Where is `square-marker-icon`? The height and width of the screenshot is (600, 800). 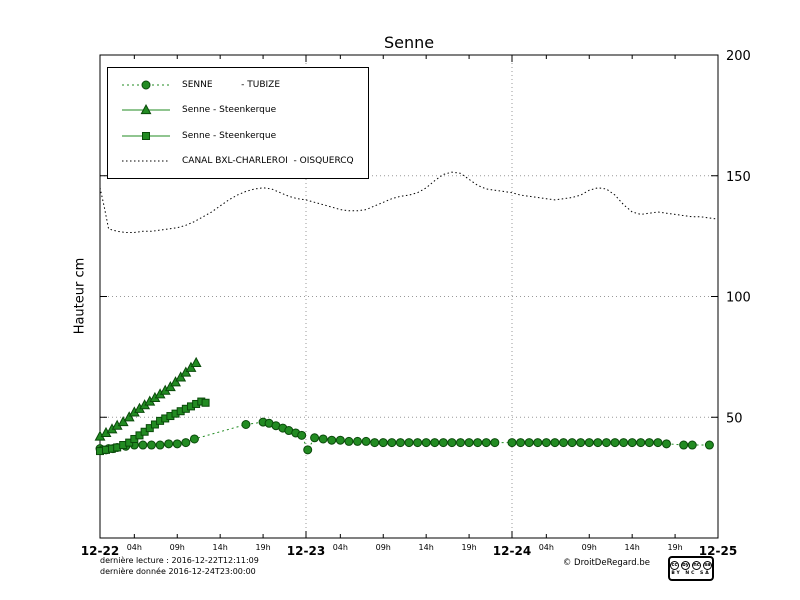
square-marker-icon is located at coordinates (146, 135).